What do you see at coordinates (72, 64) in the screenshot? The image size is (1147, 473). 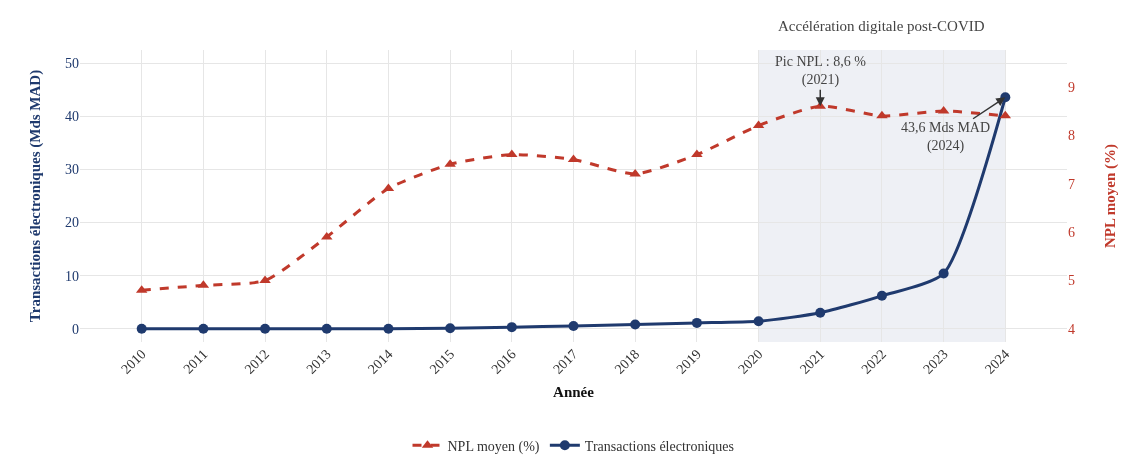 I see `y-tick-label: 50` at bounding box center [72, 64].